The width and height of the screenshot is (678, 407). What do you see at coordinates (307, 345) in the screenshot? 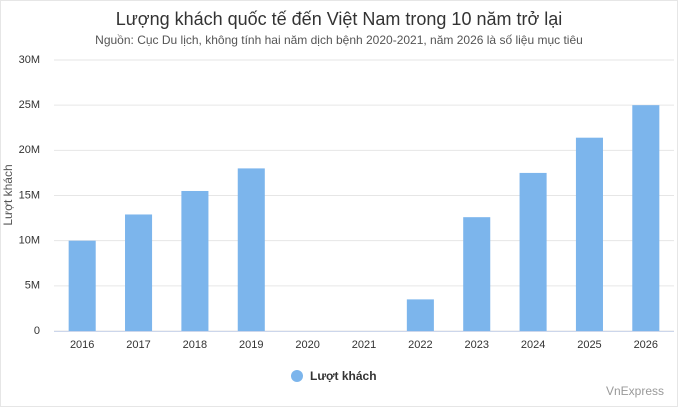
I see `x-tick-label: 2020` at bounding box center [307, 345].